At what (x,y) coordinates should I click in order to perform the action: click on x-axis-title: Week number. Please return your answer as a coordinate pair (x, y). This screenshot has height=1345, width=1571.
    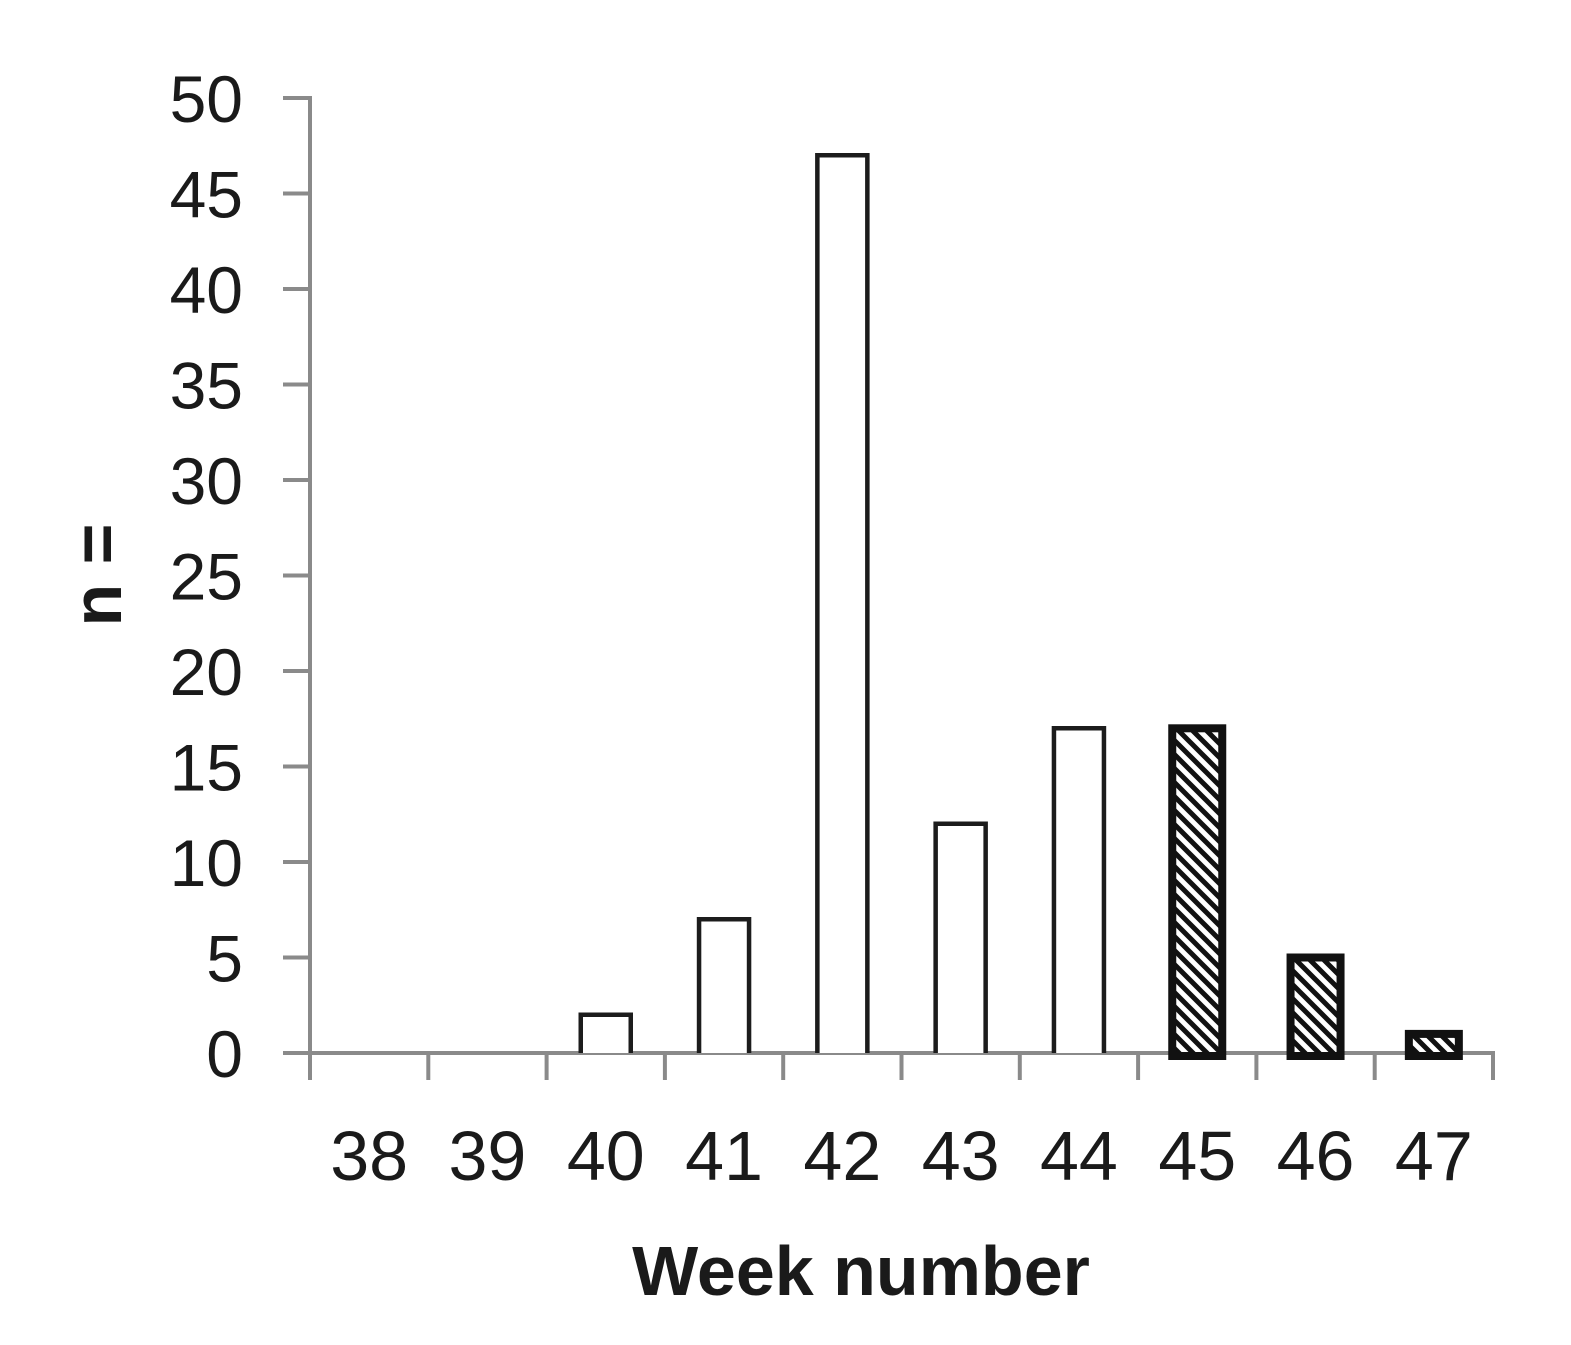
    Looking at the image, I should click on (861, 1271).